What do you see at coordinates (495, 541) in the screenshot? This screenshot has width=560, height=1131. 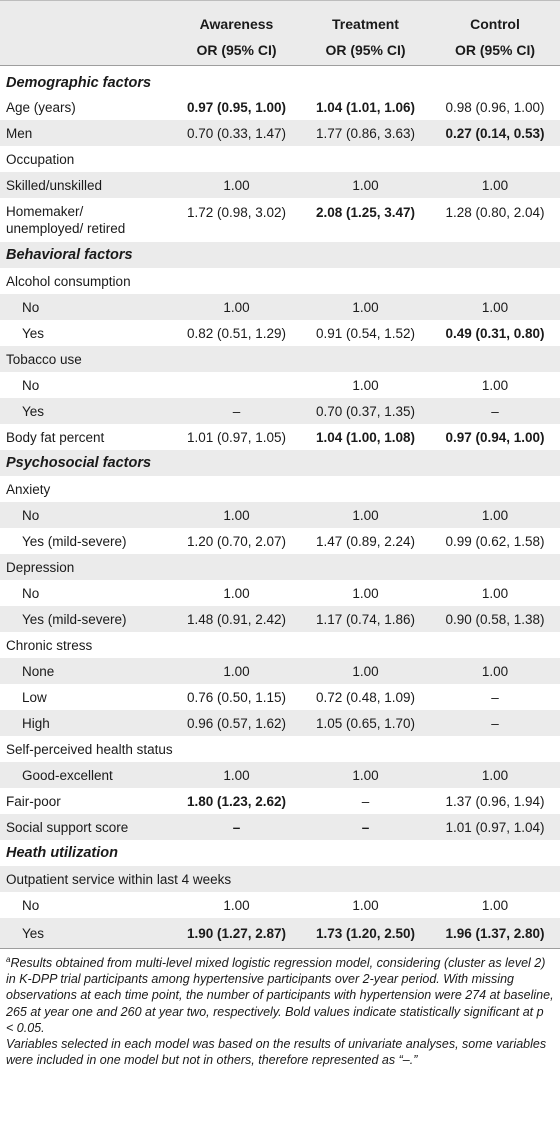 I see `cell-control: 0.99 (0.62, 1.58)` at bounding box center [495, 541].